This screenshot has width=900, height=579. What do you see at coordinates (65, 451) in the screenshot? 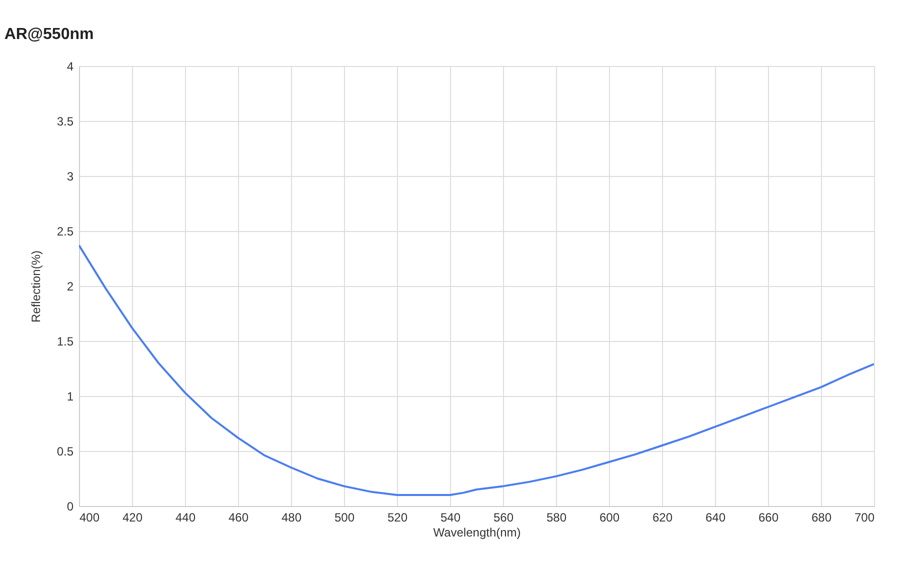
I see `y-tick-label: 0.5` at bounding box center [65, 451].